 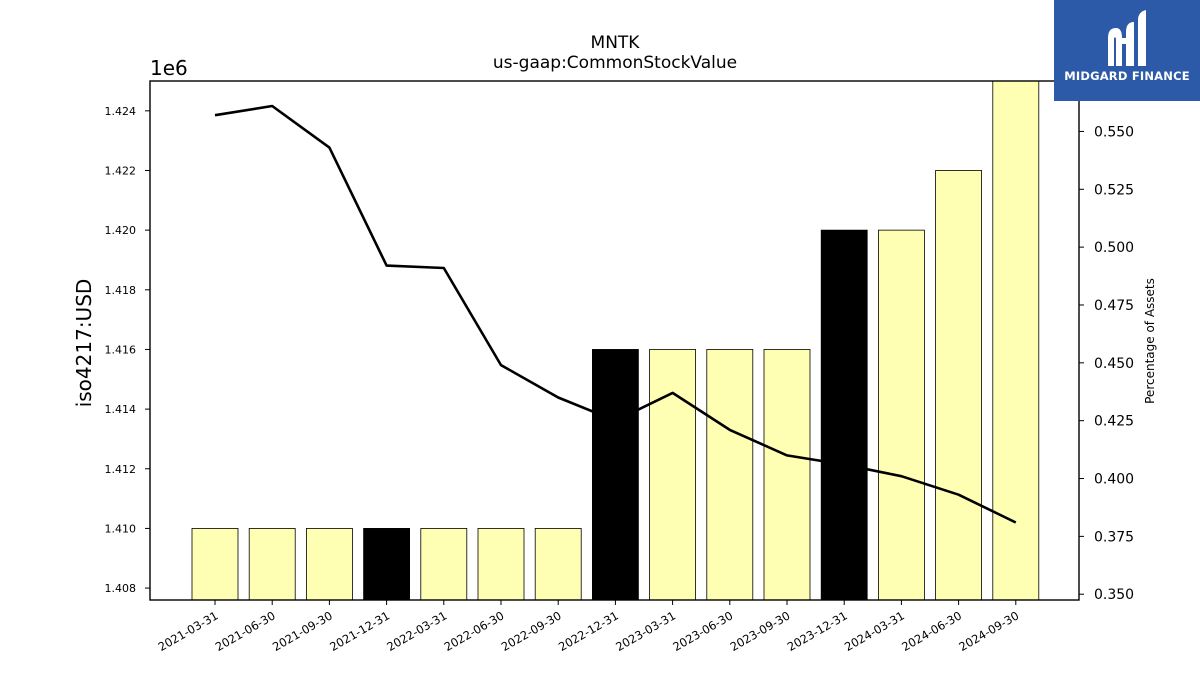 What do you see at coordinates (121, 409) in the screenshot?
I see `y-tick-label: 1.414` at bounding box center [121, 409].